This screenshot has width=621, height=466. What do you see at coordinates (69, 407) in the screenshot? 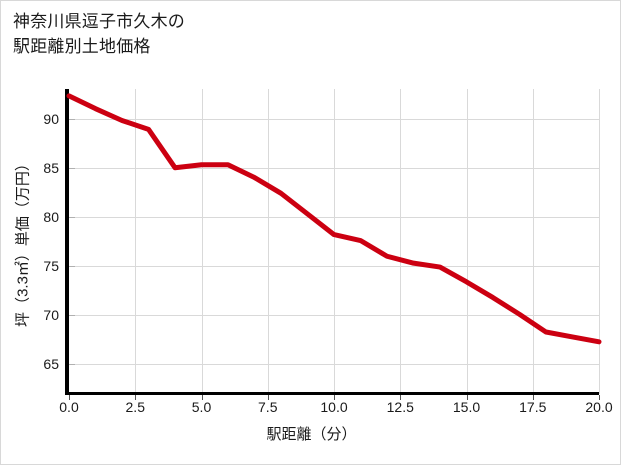
I see `x-tick-label: 0.0` at bounding box center [69, 407].